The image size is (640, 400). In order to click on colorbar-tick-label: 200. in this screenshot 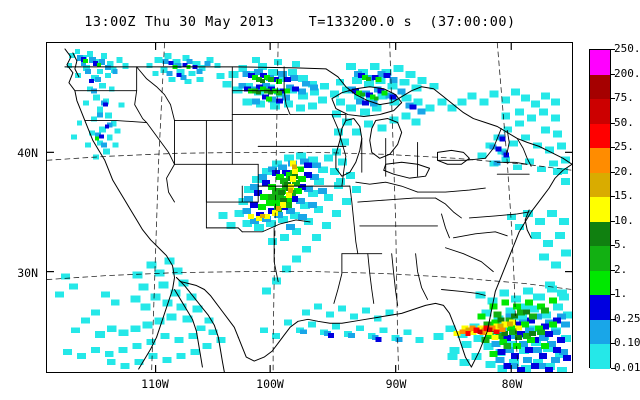, I will do `click(627, 73)`.